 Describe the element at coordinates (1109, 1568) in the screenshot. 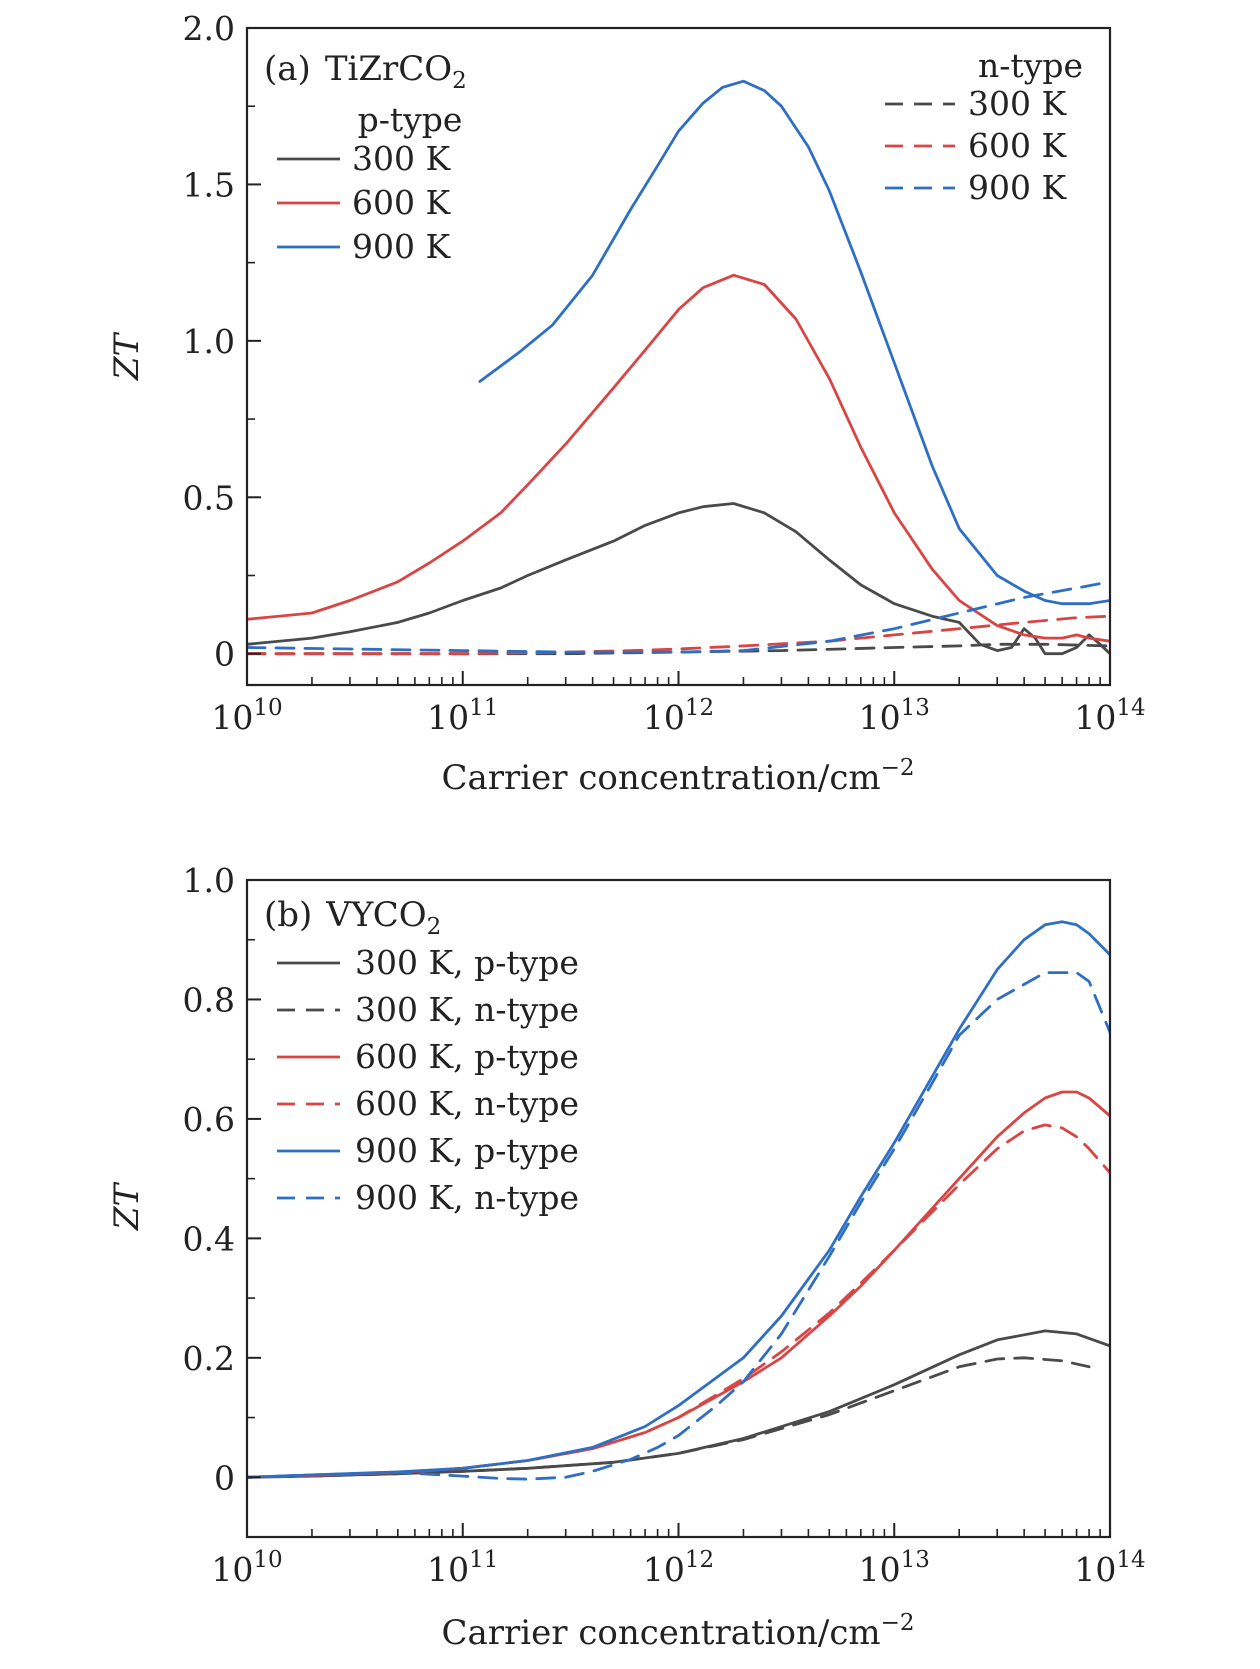

I see `panel-b-x-tick-label: 1014` at that location.